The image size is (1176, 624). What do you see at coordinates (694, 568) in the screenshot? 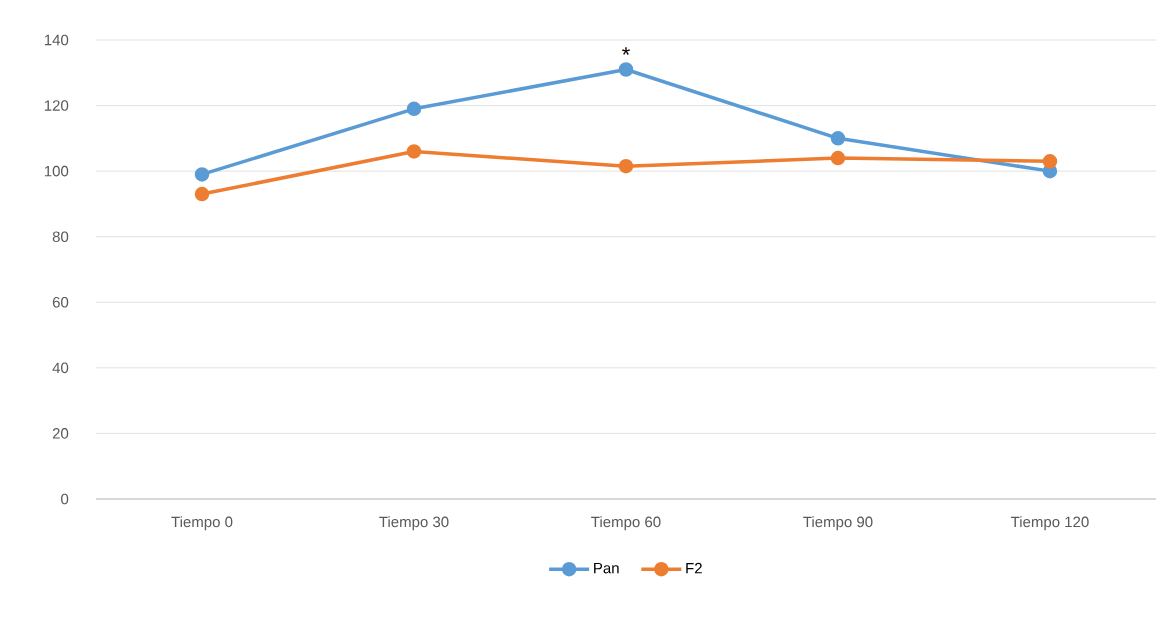
I see `legend-label: F2` at bounding box center [694, 568].